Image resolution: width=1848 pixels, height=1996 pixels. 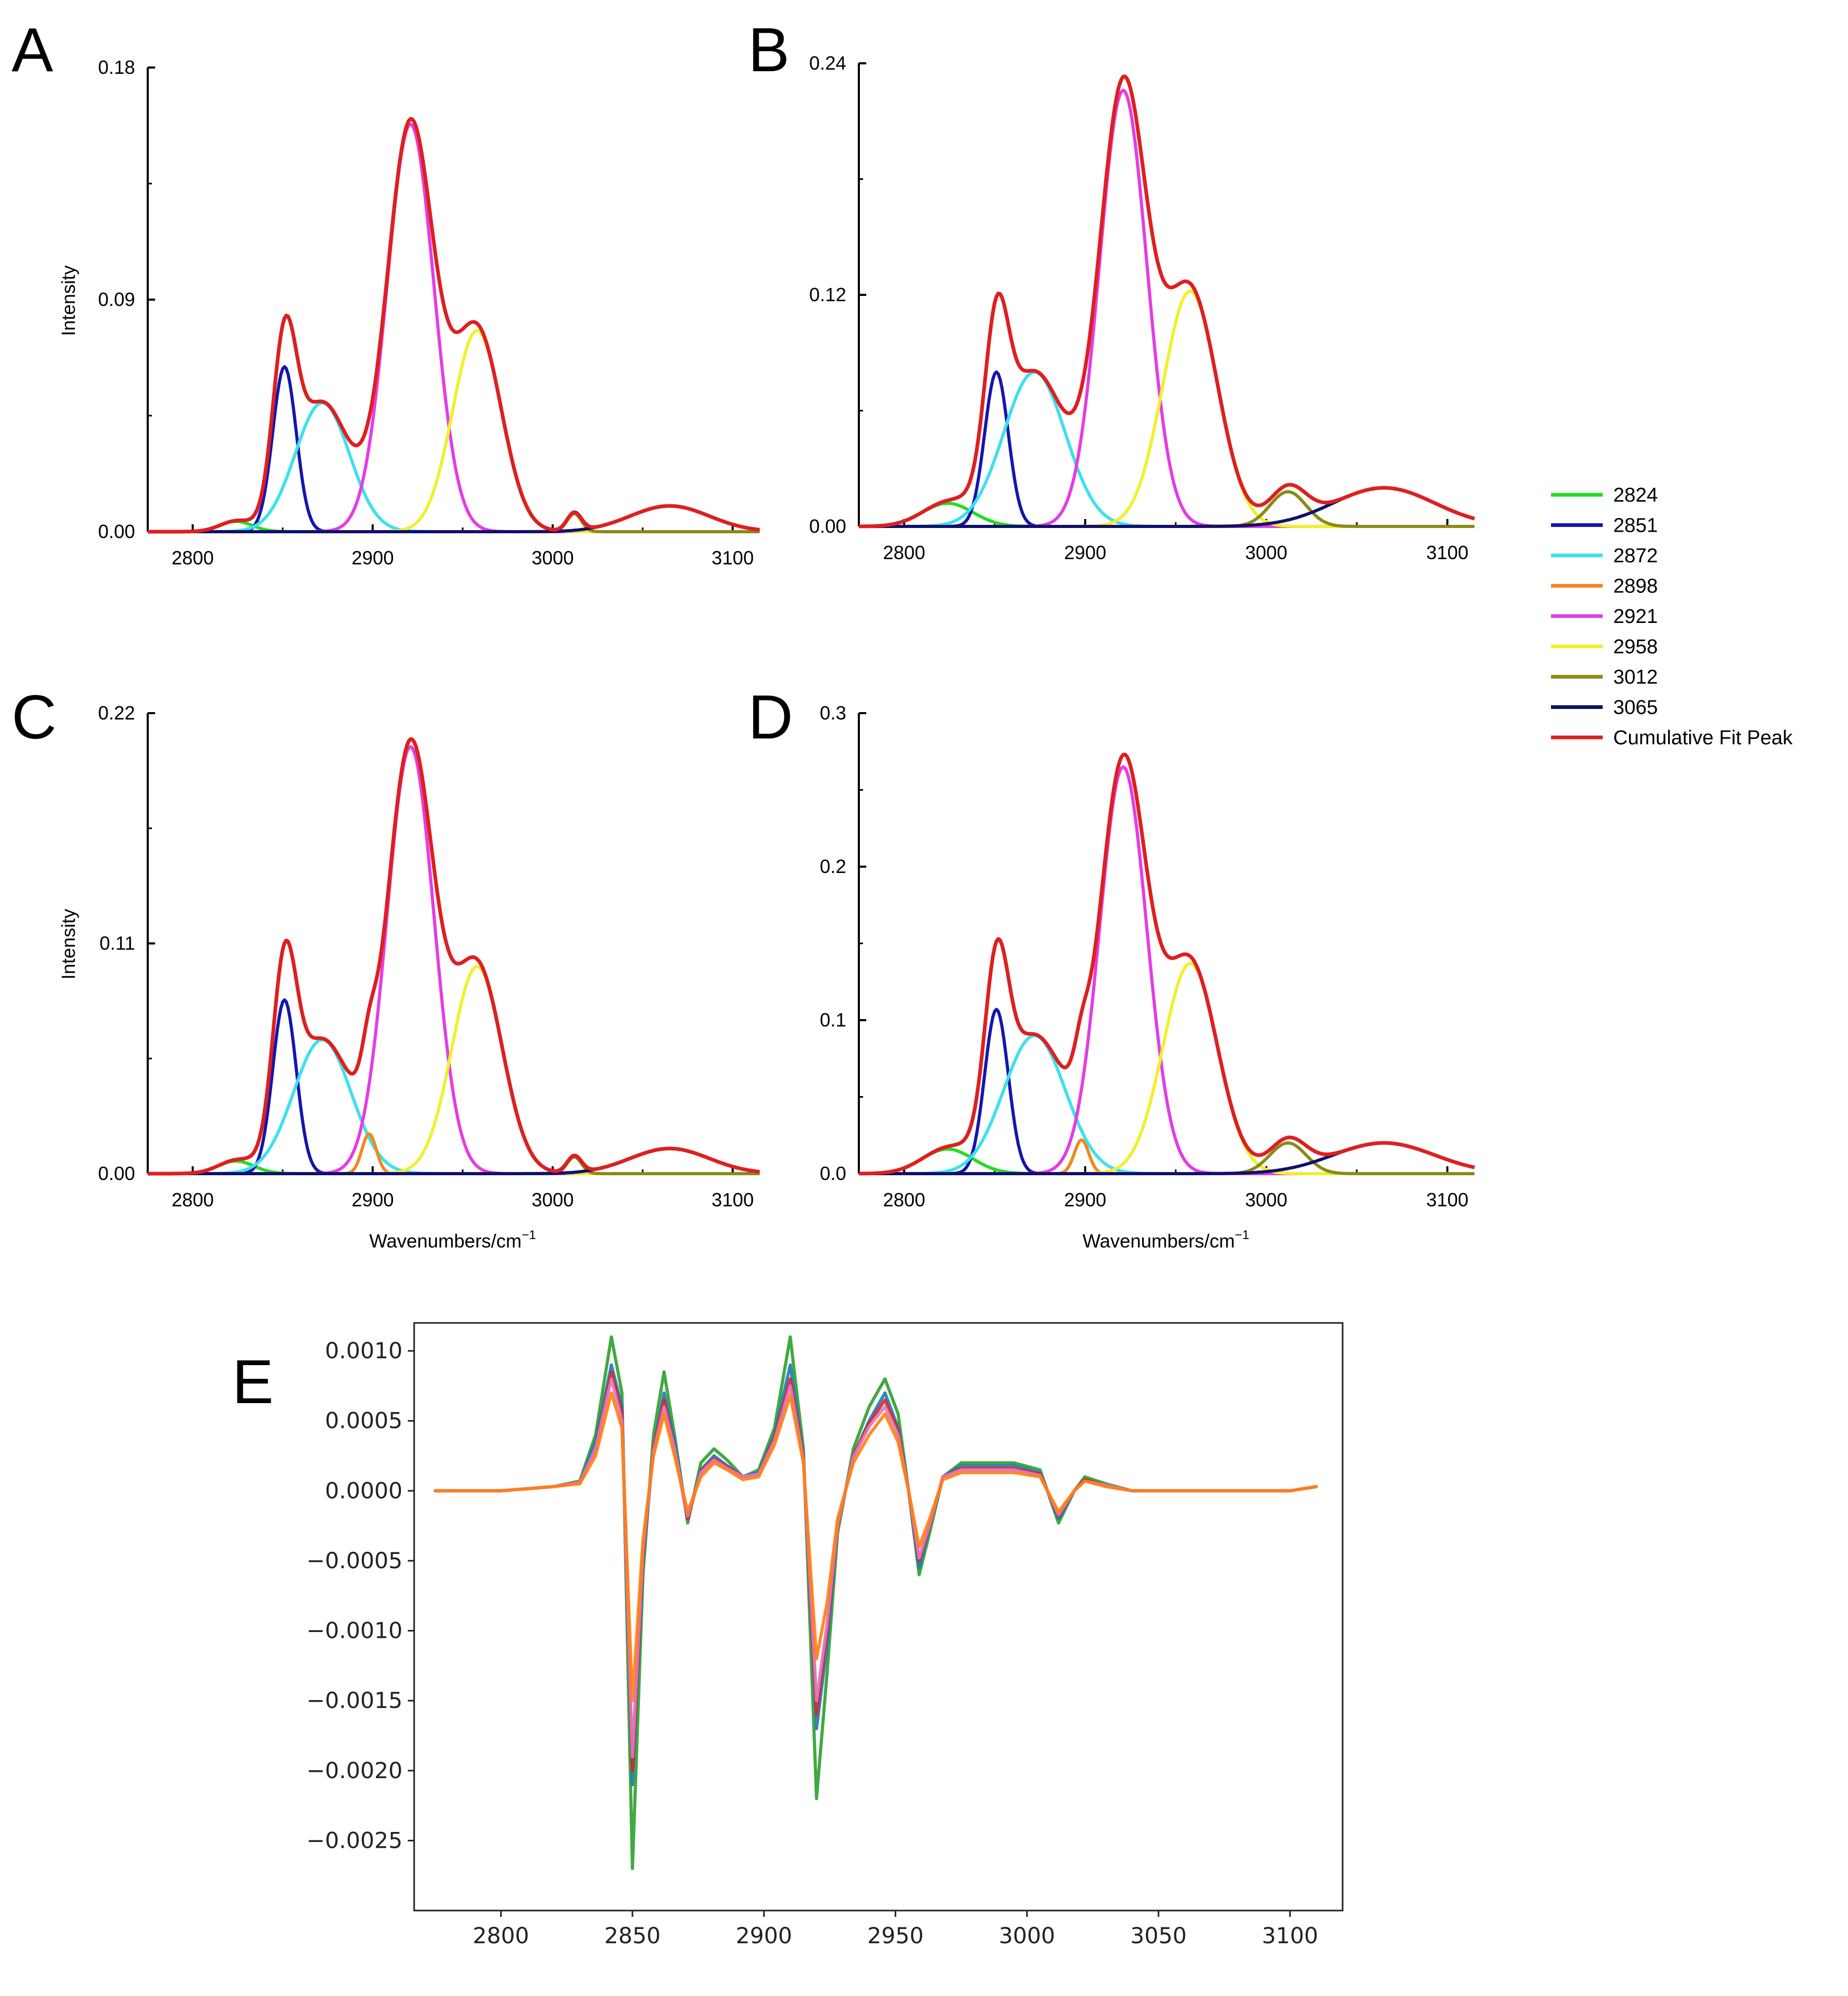 What do you see at coordinates (116, 713) in the screenshot?
I see `y-tick-label-c: 0.22` at bounding box center [116, 713].